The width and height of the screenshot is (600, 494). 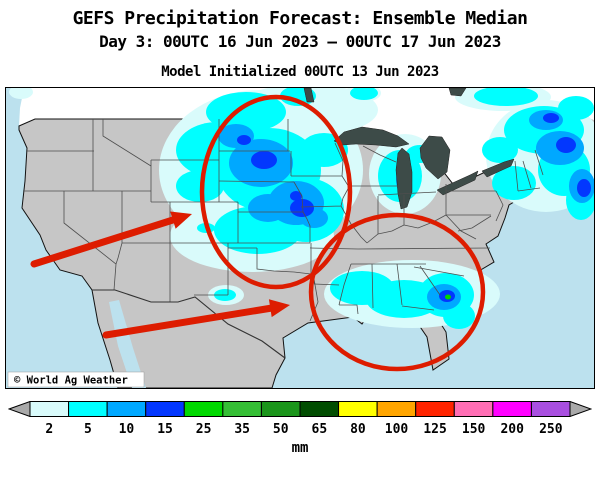 I want to click on colorbar-tick-label: 15, so click(x=165, y=429).